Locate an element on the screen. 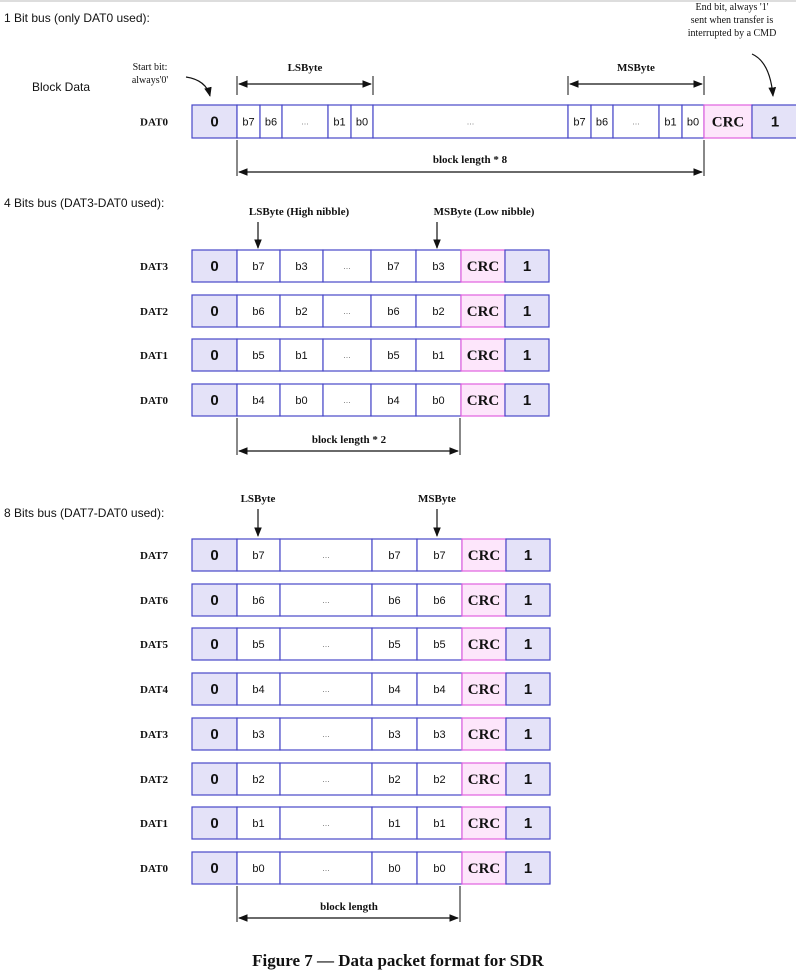  dat3-4bit-line: DAT3 0 b7 b3... b7 b3 CRC 1 is located at coordinates (345, 266).